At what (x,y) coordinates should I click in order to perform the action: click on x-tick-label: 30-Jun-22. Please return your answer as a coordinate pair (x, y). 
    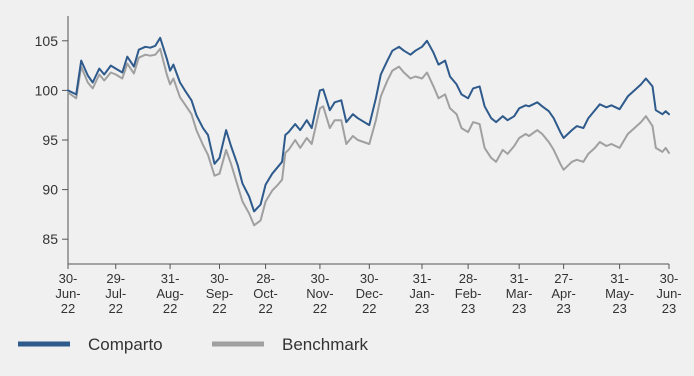
    Looking at the image, I should click on (67, 293).